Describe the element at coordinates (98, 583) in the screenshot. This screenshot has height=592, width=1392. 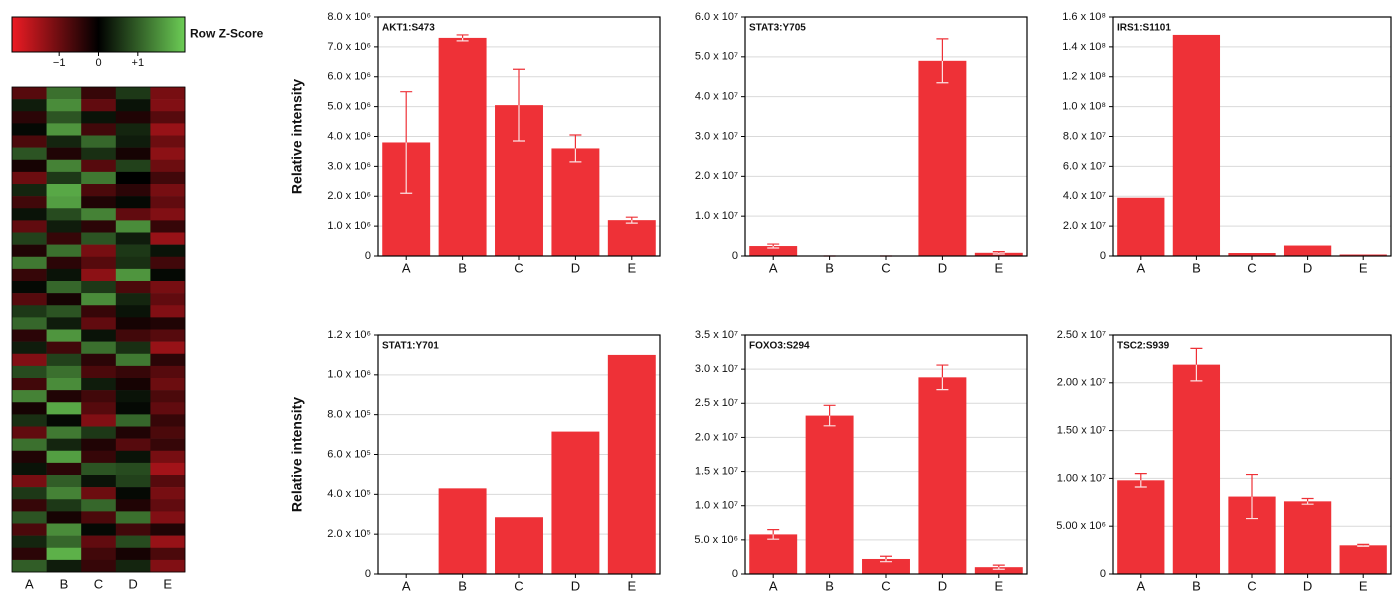
I see `heatmap-column-label: C` at that location.